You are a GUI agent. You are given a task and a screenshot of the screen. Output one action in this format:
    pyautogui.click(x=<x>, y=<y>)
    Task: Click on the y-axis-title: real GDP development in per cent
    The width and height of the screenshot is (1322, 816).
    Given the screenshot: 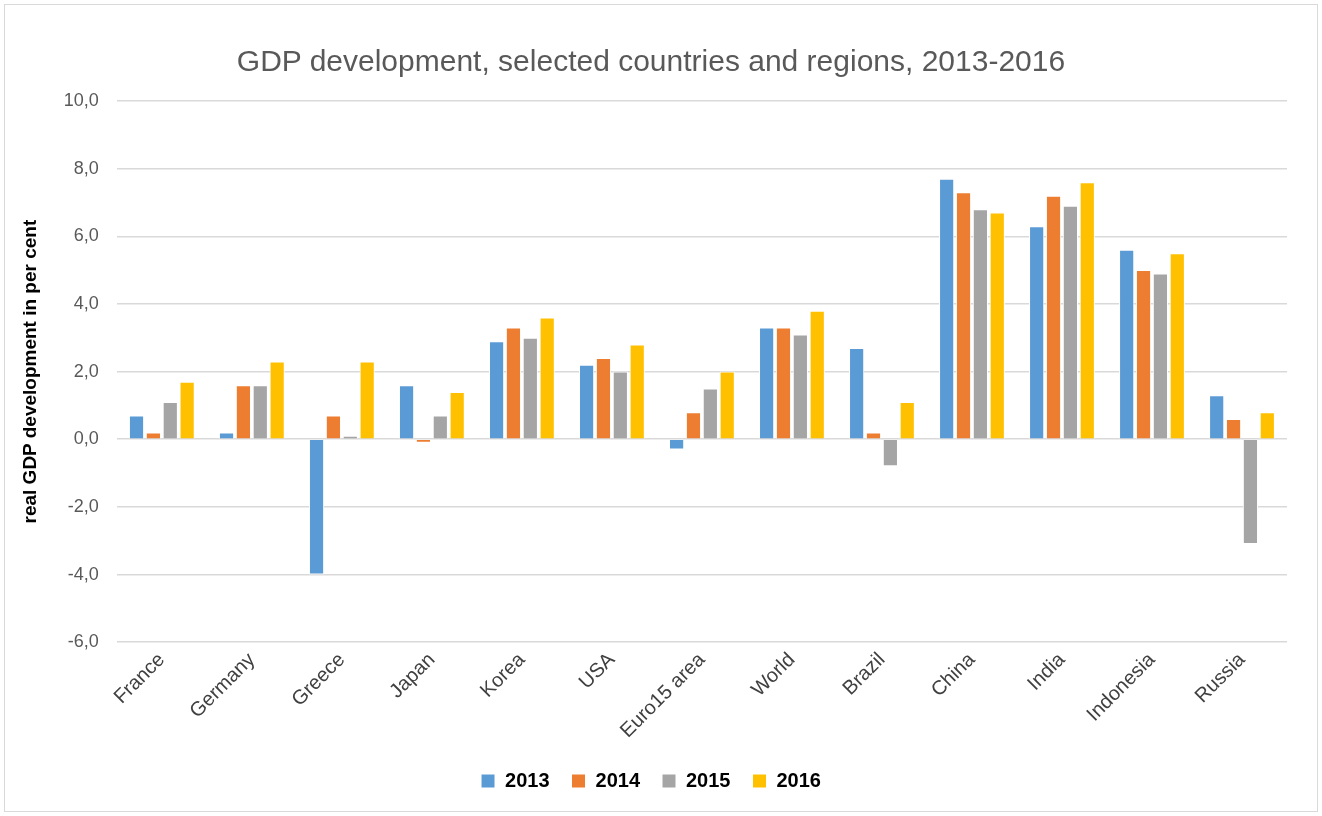 What is the action you would take?
    pyautogui.click(x=29, y=371)
    